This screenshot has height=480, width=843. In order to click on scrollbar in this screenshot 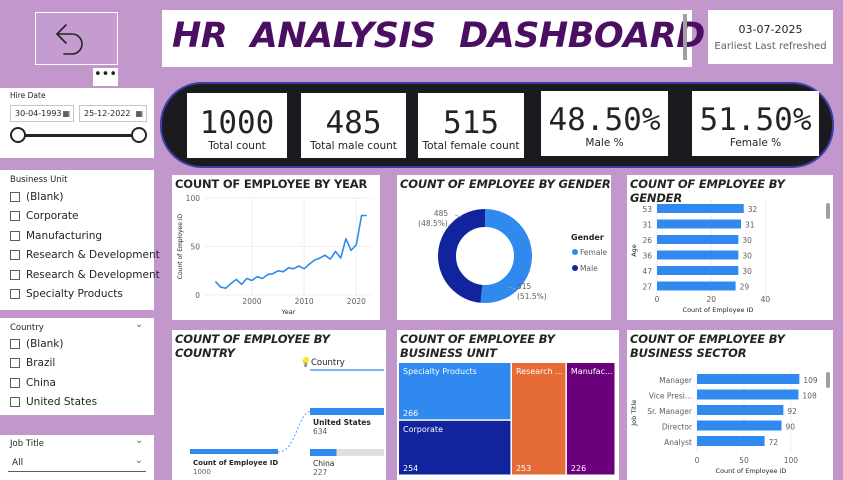, I will do `click(828, 211)`.